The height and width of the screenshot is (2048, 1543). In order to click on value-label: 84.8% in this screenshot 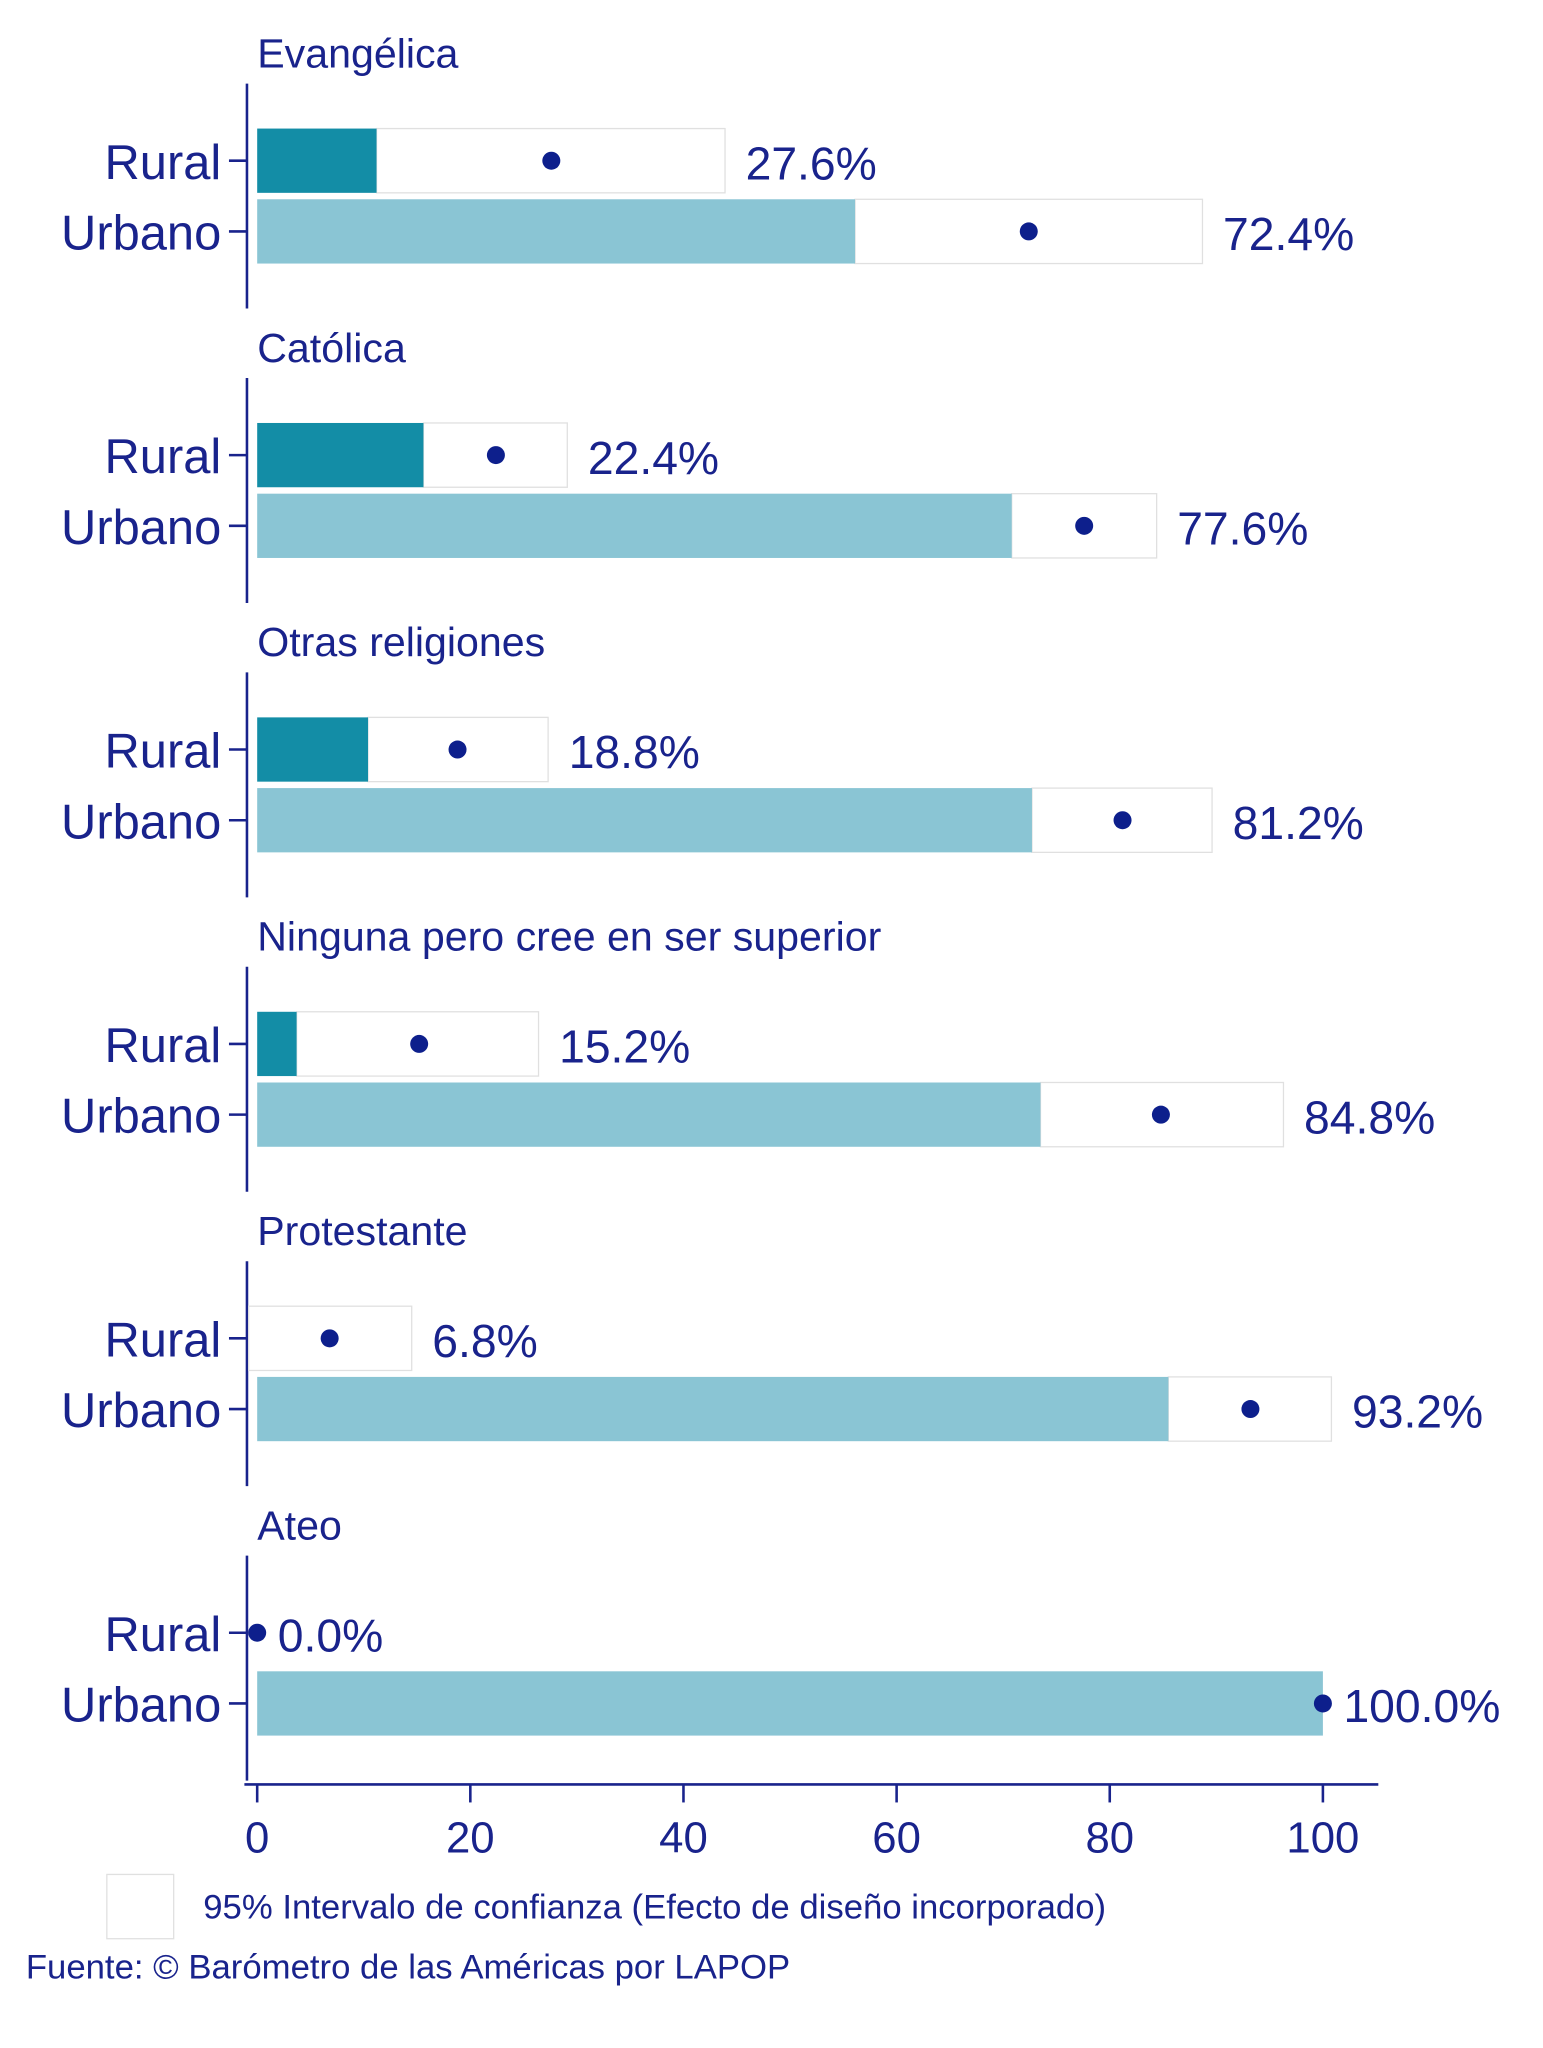, I will do `click(1369, 1117)`.